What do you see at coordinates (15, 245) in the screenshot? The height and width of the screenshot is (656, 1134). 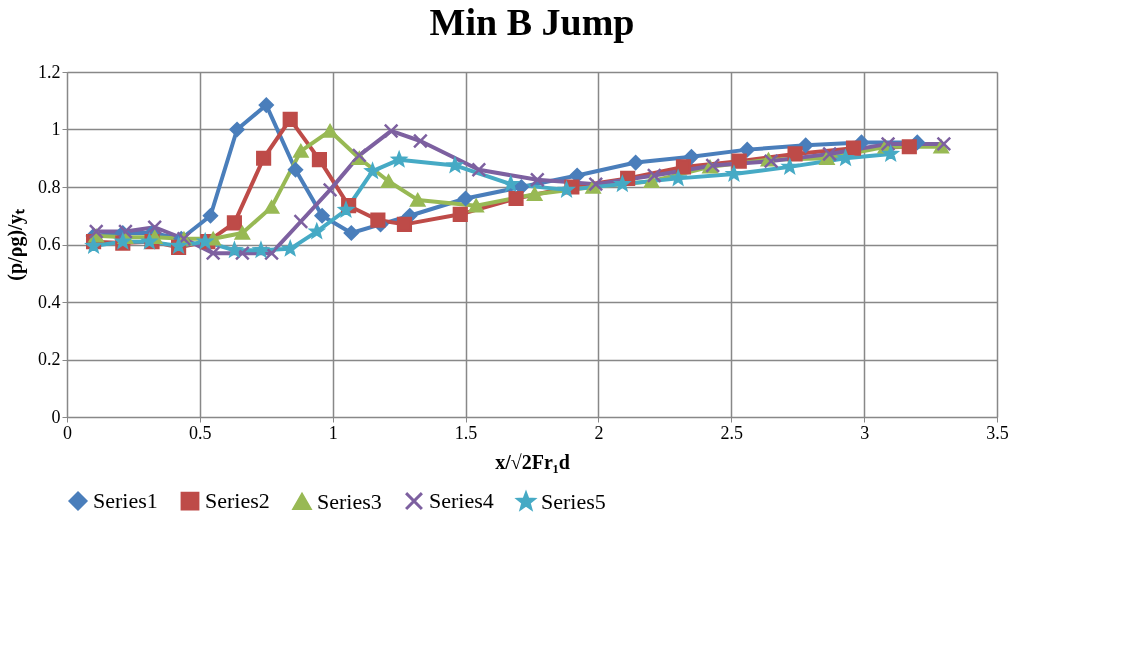 I see `y-axis-title: (p/ρg)/yₜ` at bounding box center [15, 245].